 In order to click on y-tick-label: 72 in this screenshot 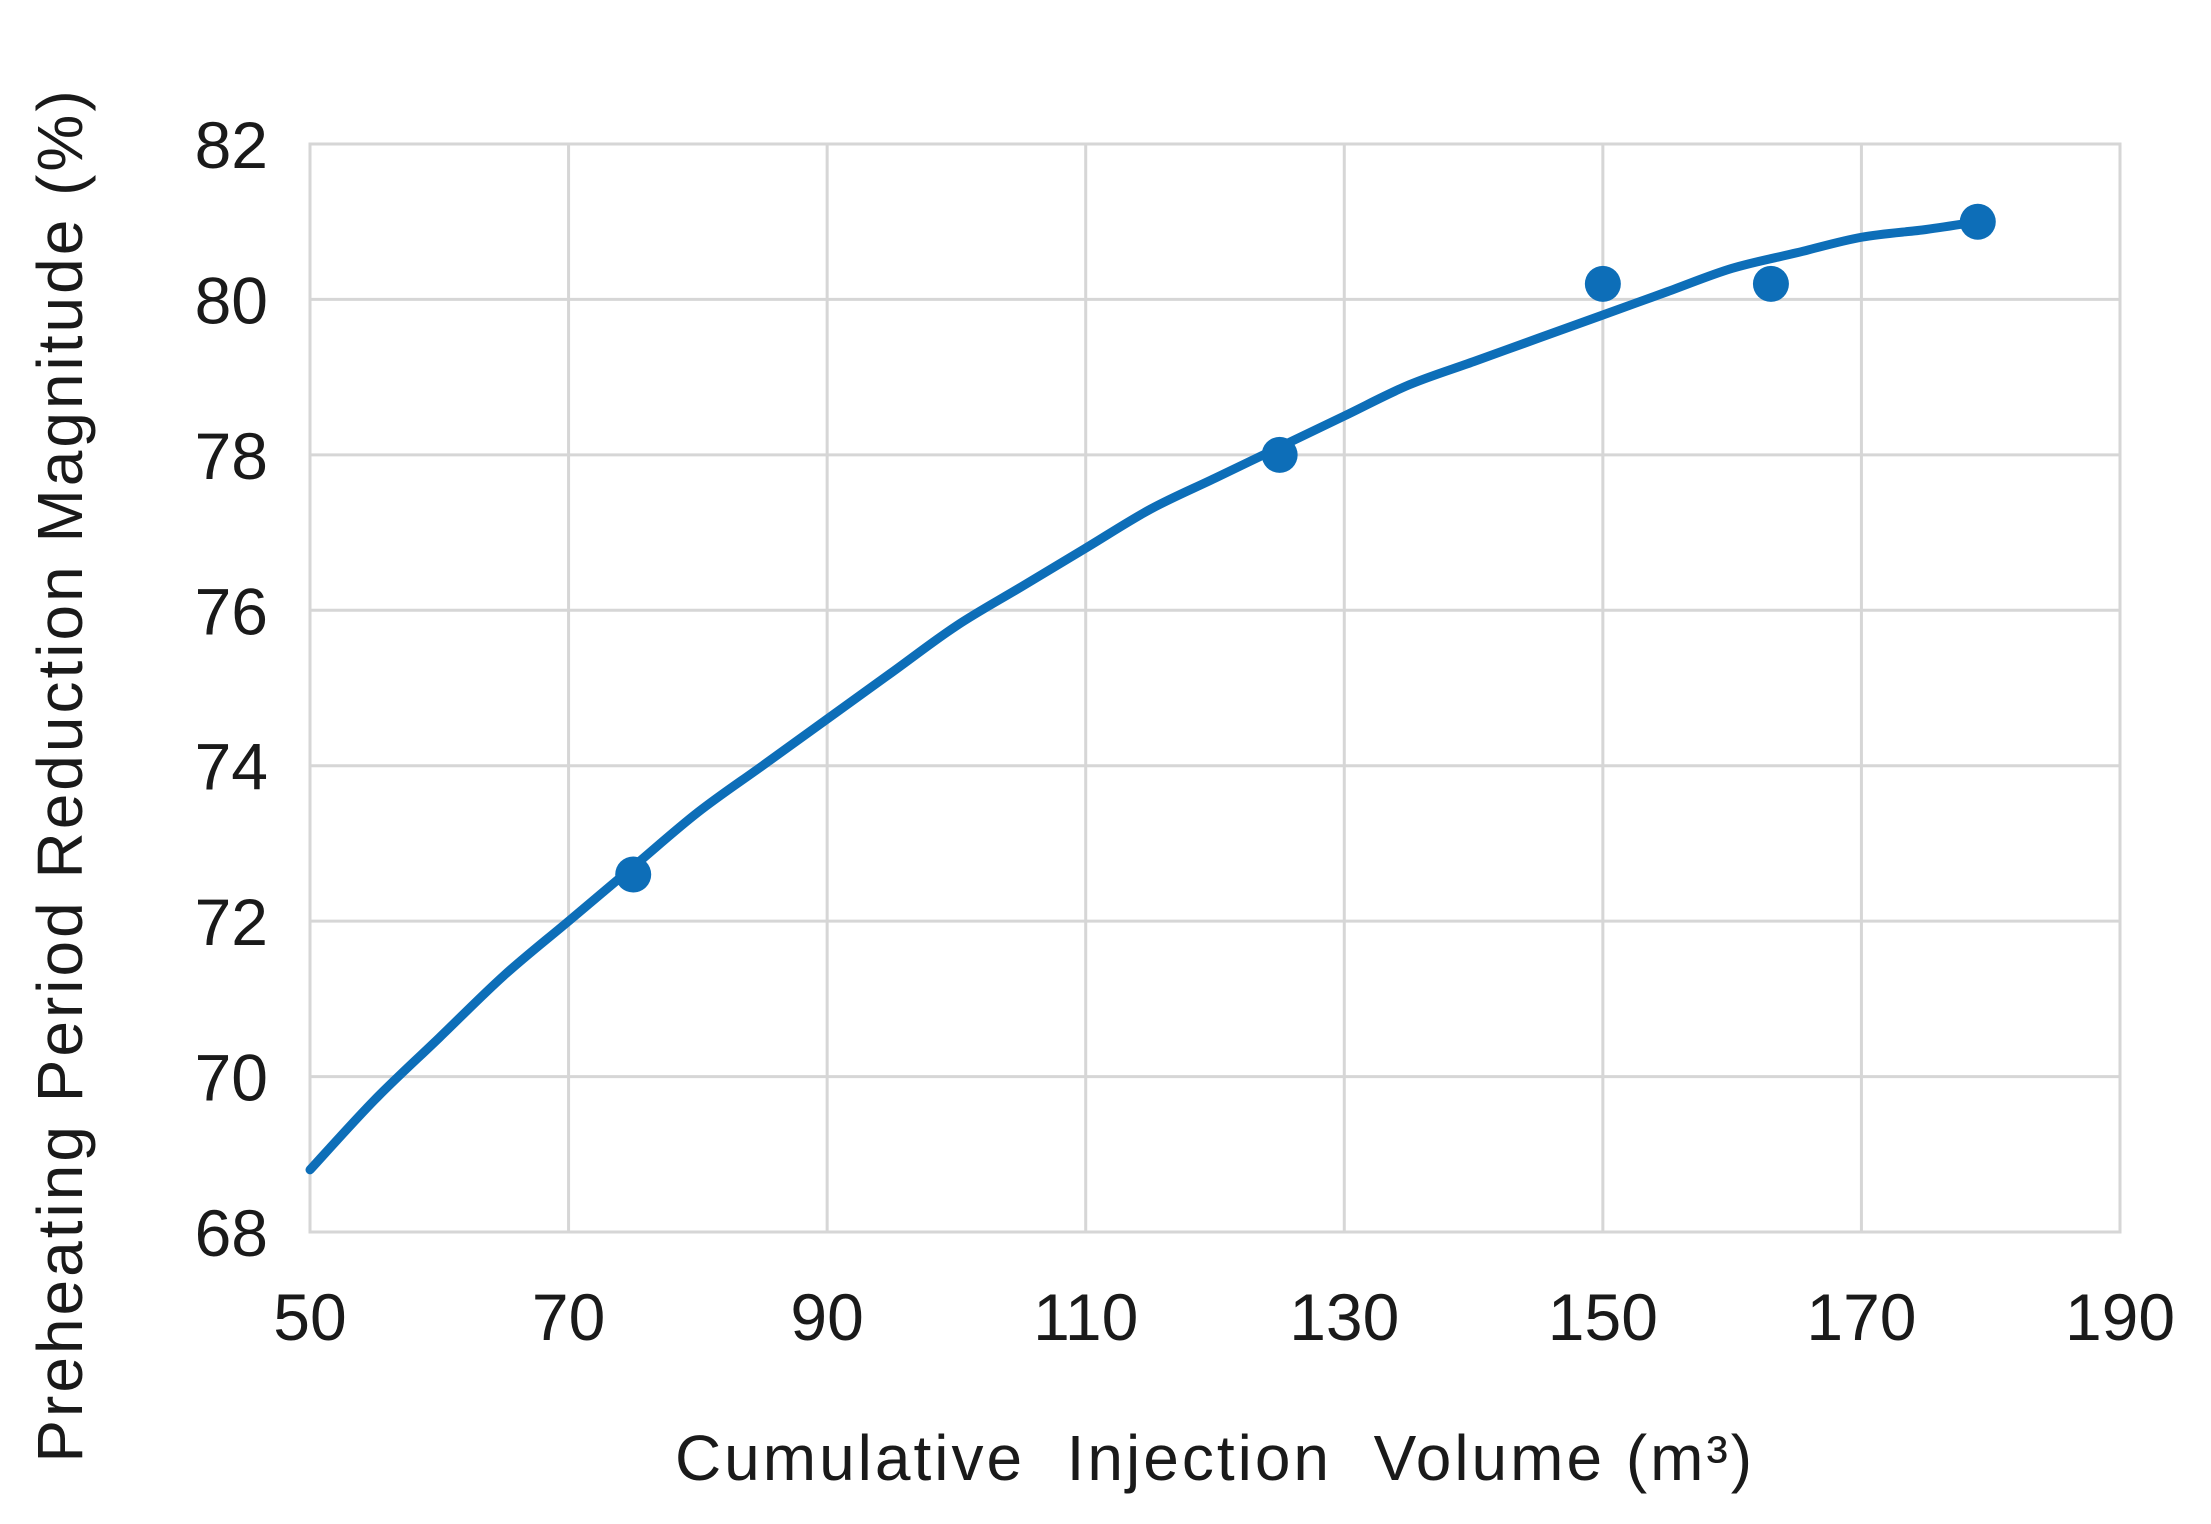, I will do `click(231, 922)`.